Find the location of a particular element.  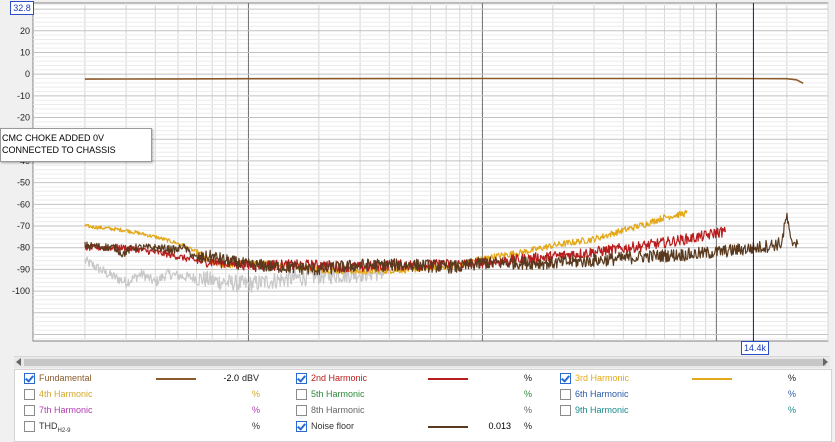

legend-item-3rd-harmonic: 3rd Harmonic% is located at coordinates (685, 378).